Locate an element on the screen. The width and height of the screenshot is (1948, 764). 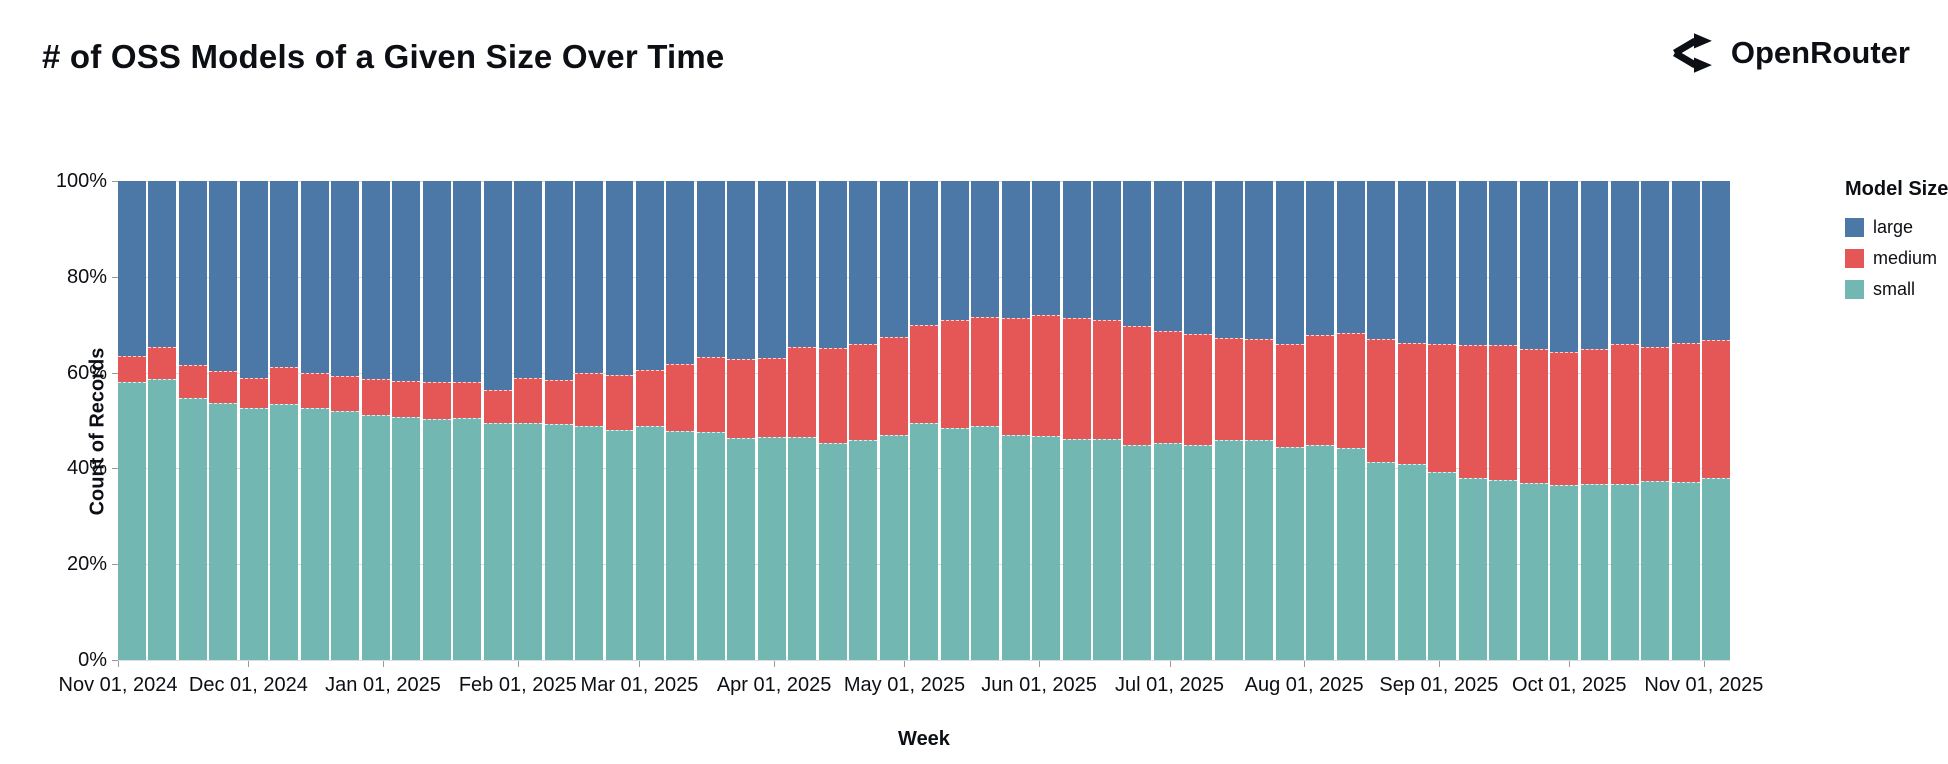
bar-week-may-16-2025 is located at coordinates (985, 420).